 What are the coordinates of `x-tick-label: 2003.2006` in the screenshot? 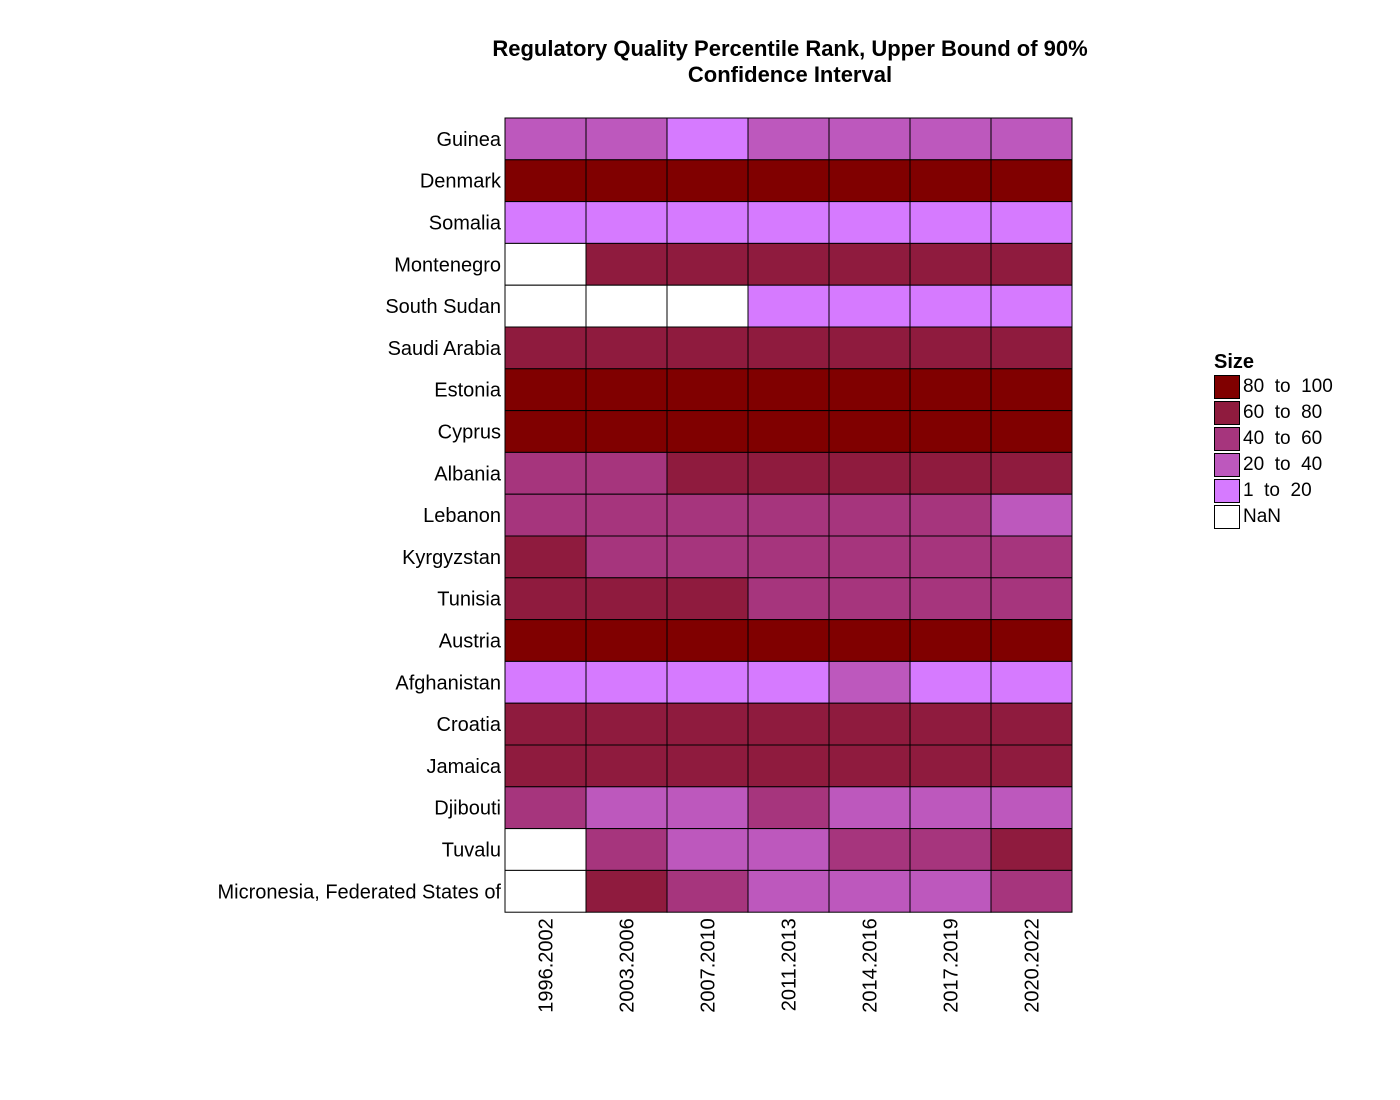 It's located at (628, 965).